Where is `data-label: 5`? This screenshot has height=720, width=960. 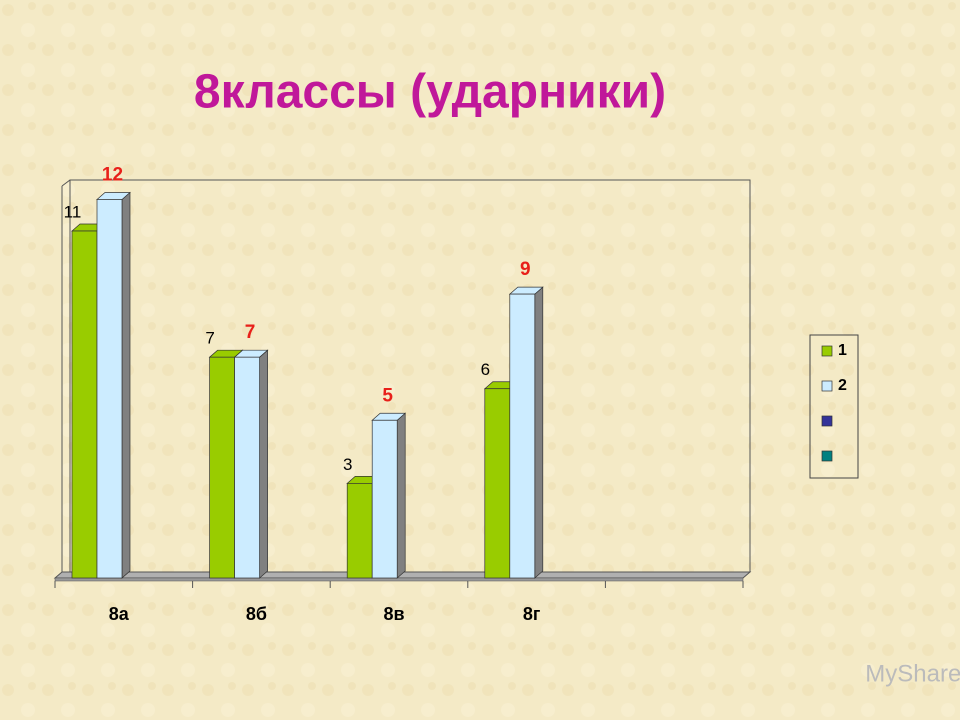
data-label: 5 is located at coordinates (387, 395).